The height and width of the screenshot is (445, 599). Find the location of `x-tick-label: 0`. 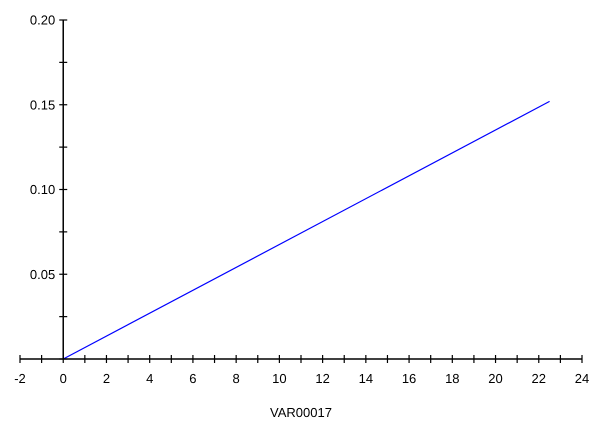

x-tick-label: 0 is located at coordinates (63, 378).